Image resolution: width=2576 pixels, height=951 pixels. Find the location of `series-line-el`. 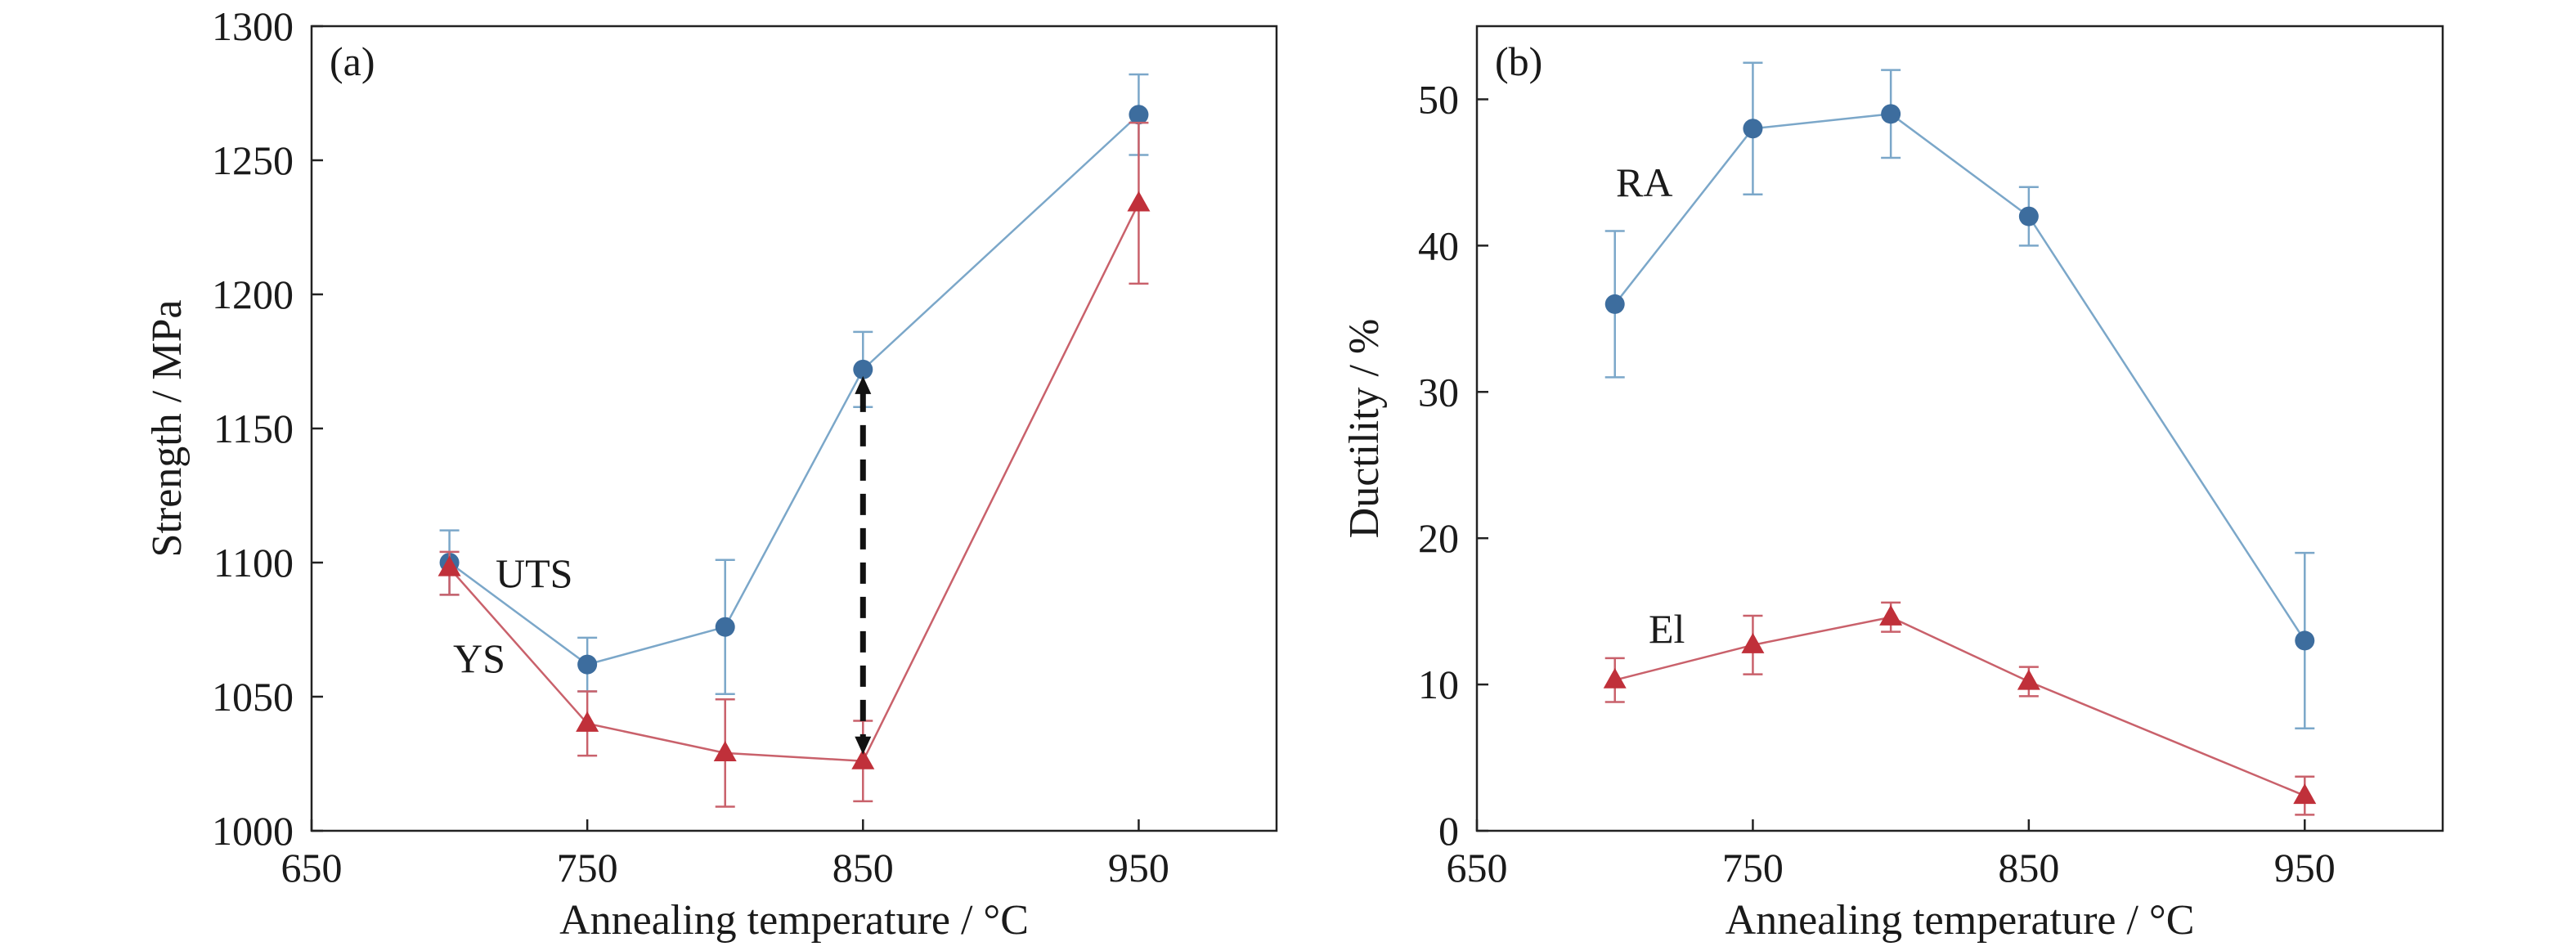

series-line-el is located at coordinates (1960, 706).